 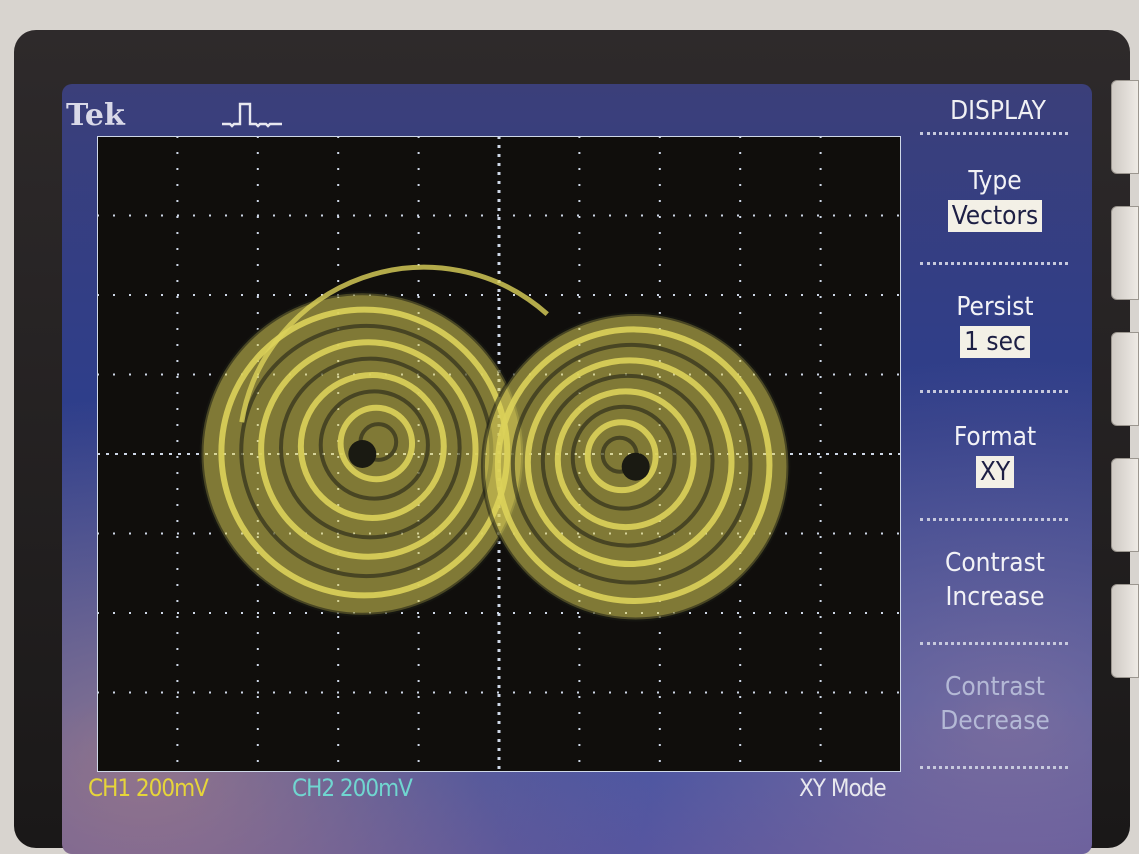 What do you see at coordinates (995, 307) in the screenshot?
I see `menu-item-persist-label: Persist` at bounding box center [995, 307].